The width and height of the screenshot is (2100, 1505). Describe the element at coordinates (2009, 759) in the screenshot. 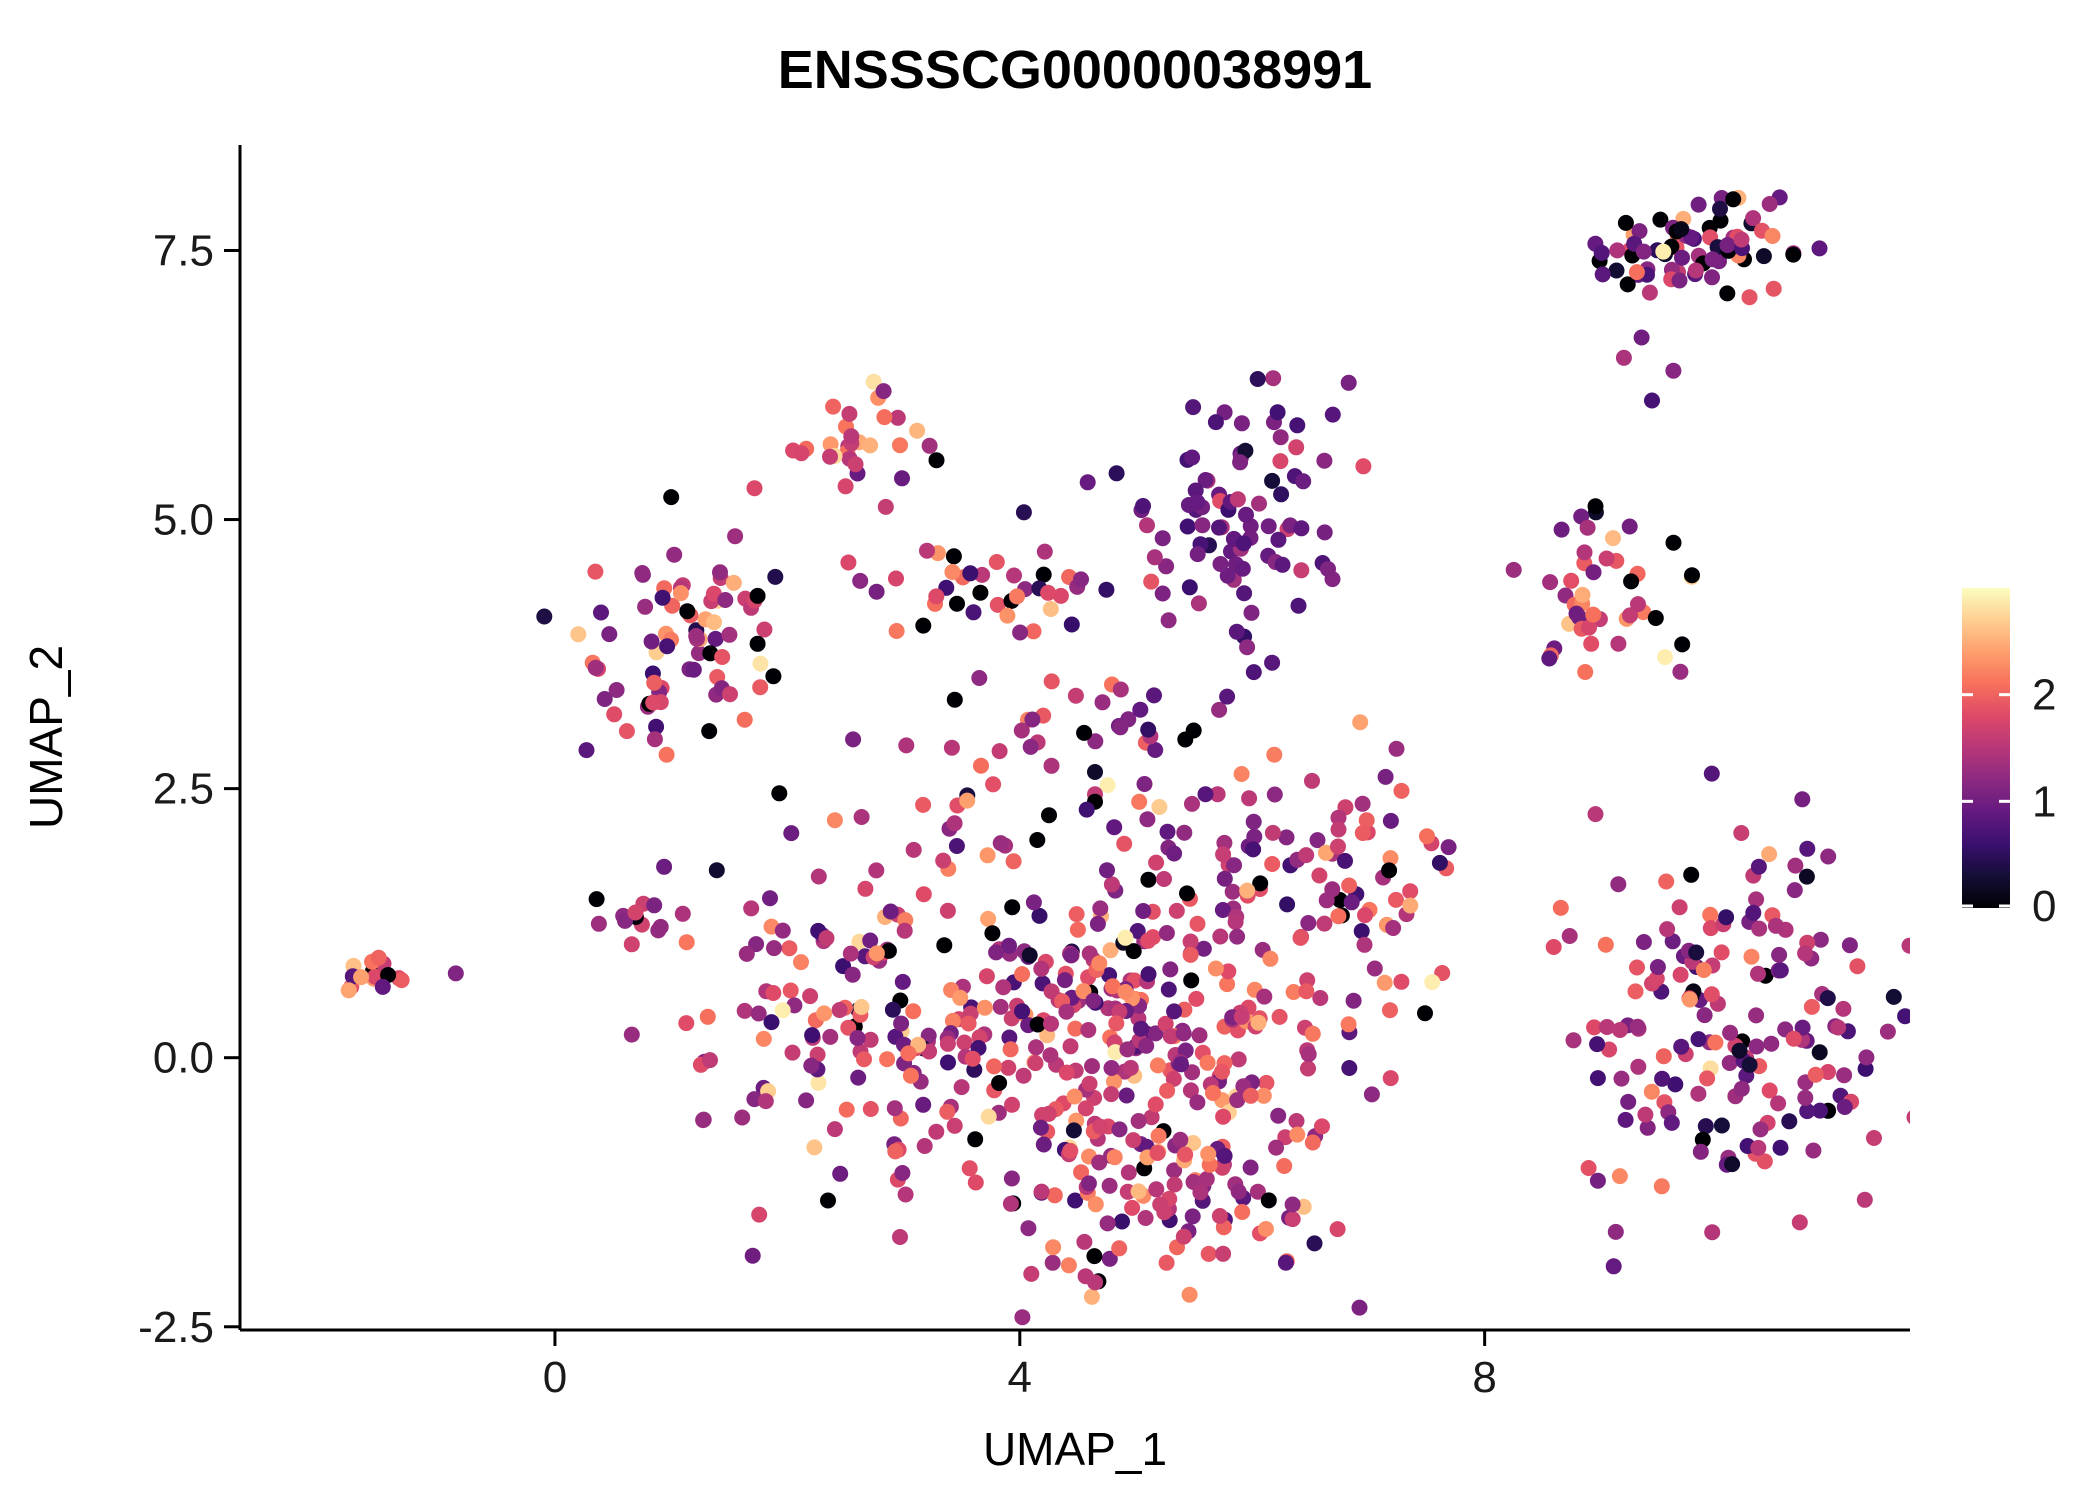

I see `colorbar-legend: 0 1 2` at that location.